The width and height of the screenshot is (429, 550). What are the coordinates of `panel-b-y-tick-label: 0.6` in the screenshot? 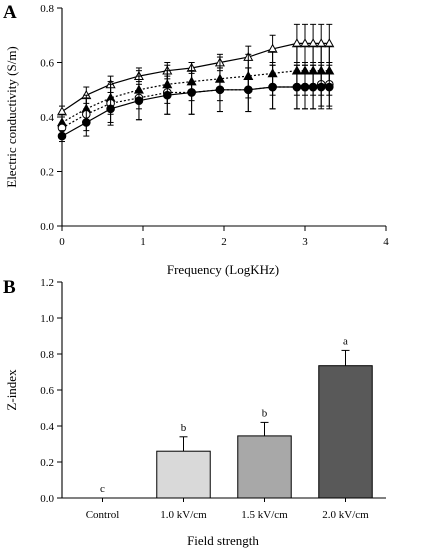 It's located at (47, 391).